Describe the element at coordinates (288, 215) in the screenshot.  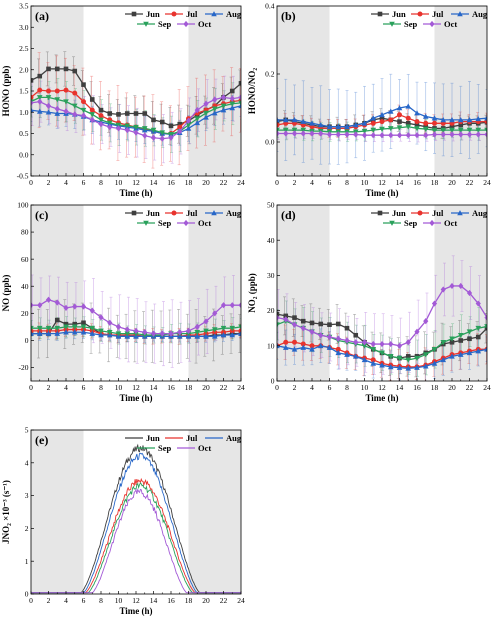
I see `panel-label: (d)` at that location.